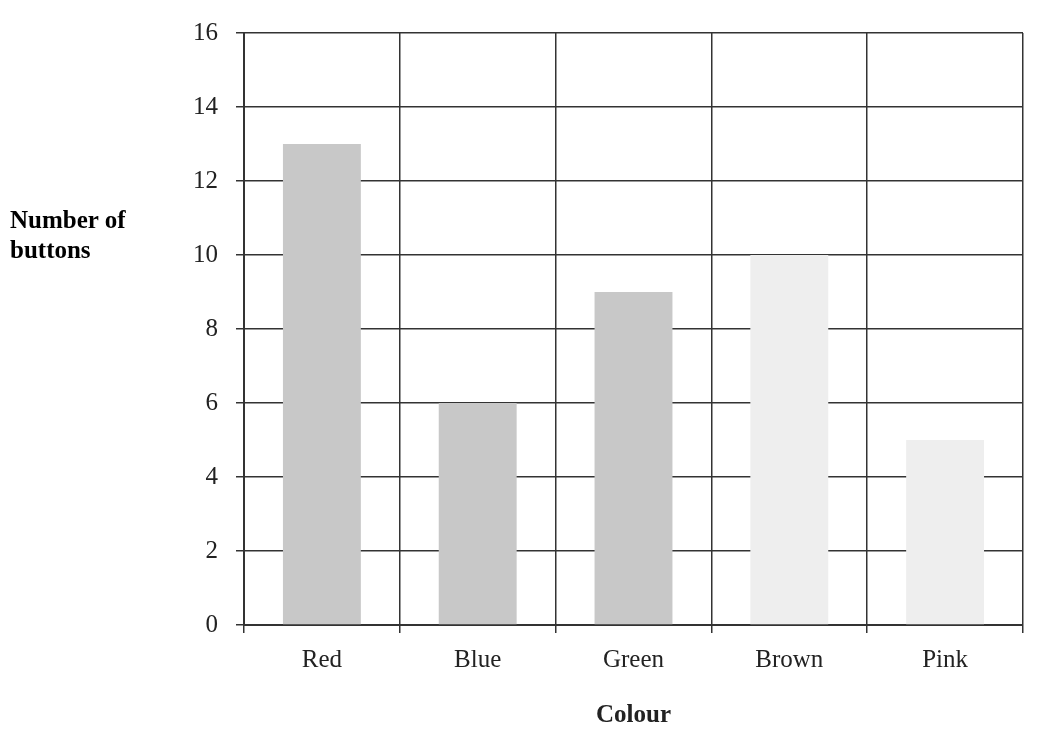 This screenshot has width=1053, height=740. Describe the element at coordinates (478, 658) in the screenshot. I see `x-tick-label: Blue` at that location.